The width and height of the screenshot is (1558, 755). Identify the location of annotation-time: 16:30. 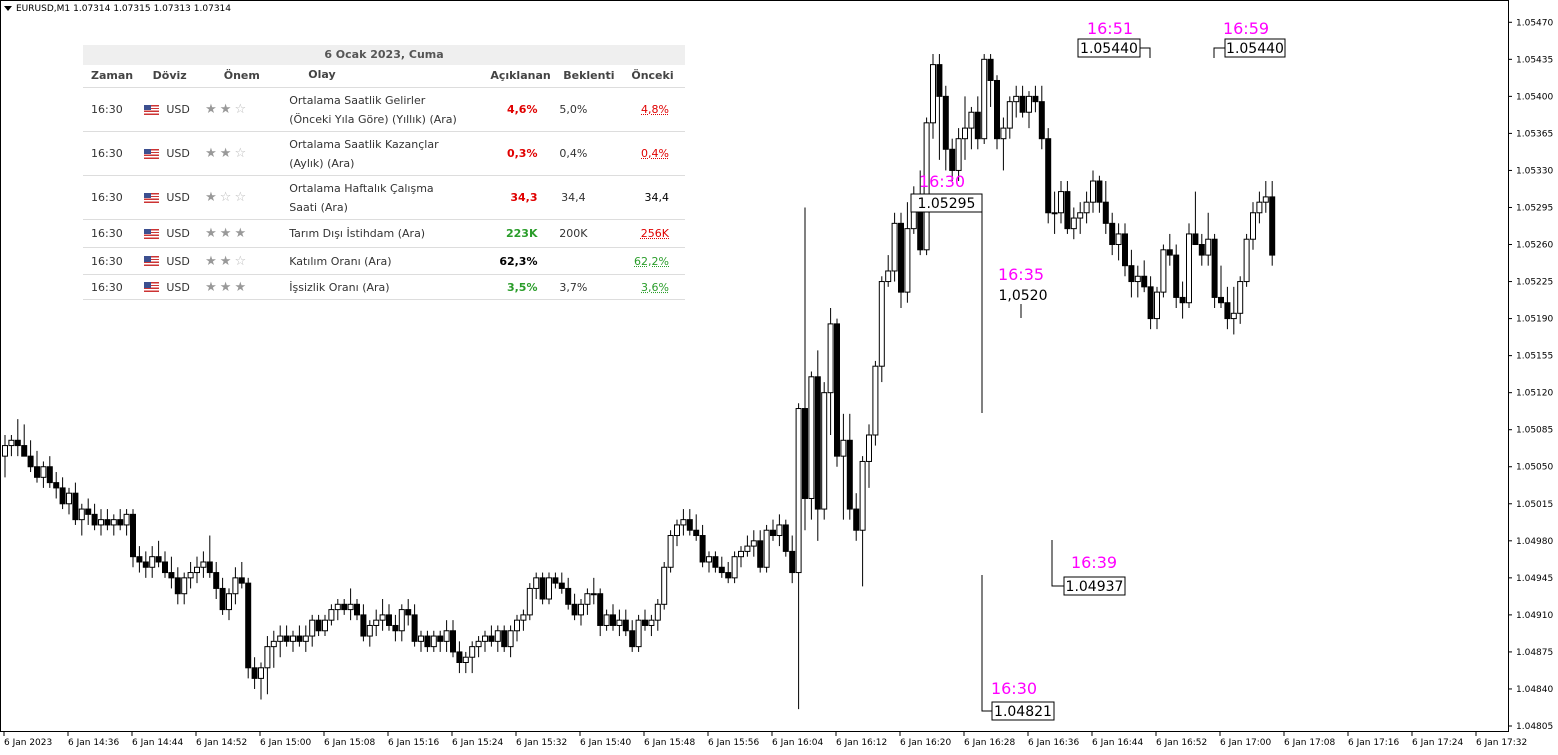
(1014, 688).